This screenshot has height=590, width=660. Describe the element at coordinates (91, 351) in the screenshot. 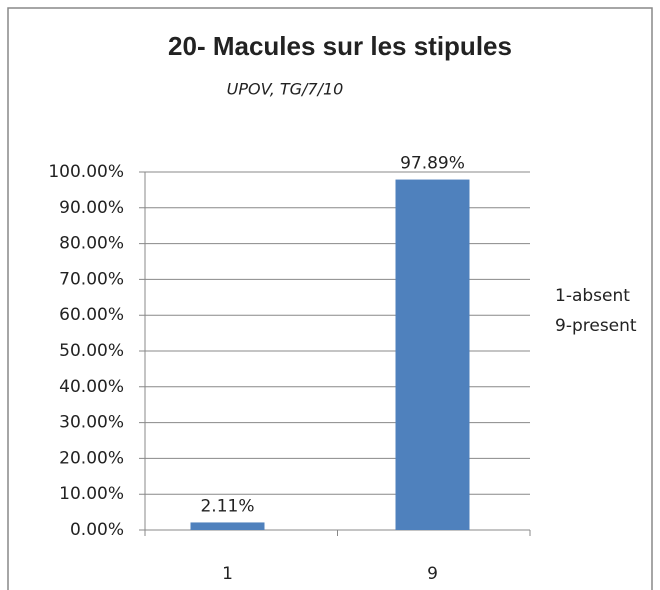

I see `y-tick-label: 50.00%` at that location.